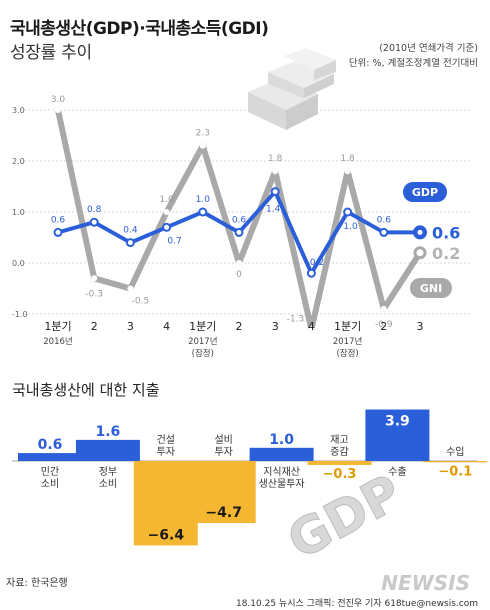  What do you see at coordinates (18, 161) in the screenshot?
I see `y-tick-label: 2.0` at bounding box center [18, 161].